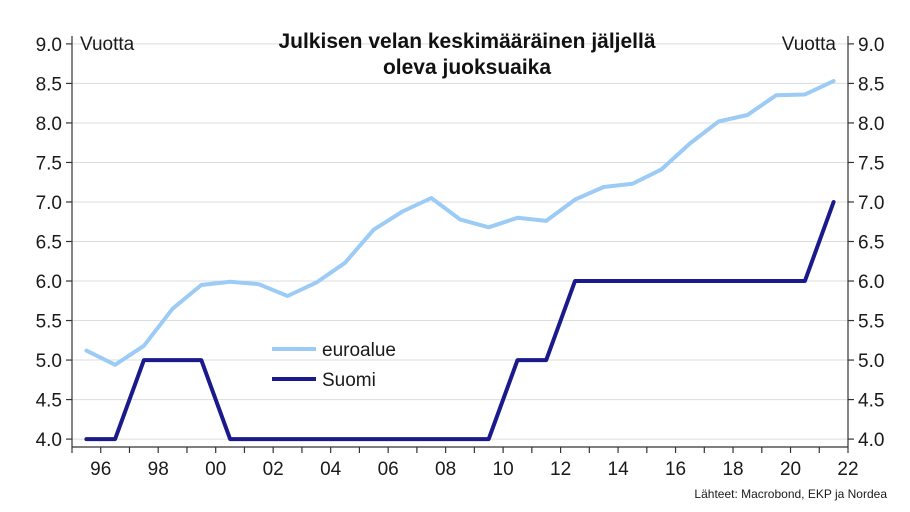  I want to click on y-tick-label-right: 4.5, so click(871, 401).